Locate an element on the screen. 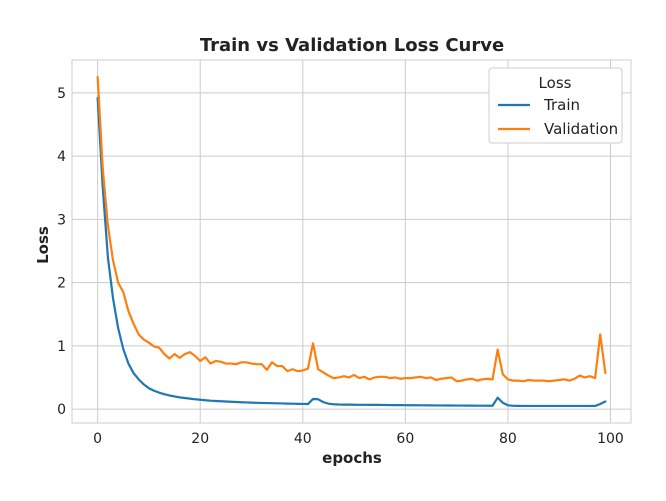 This screenshot has height=501, width=666. x-tick-label-20: 20 is located at coordinates (200, 439).